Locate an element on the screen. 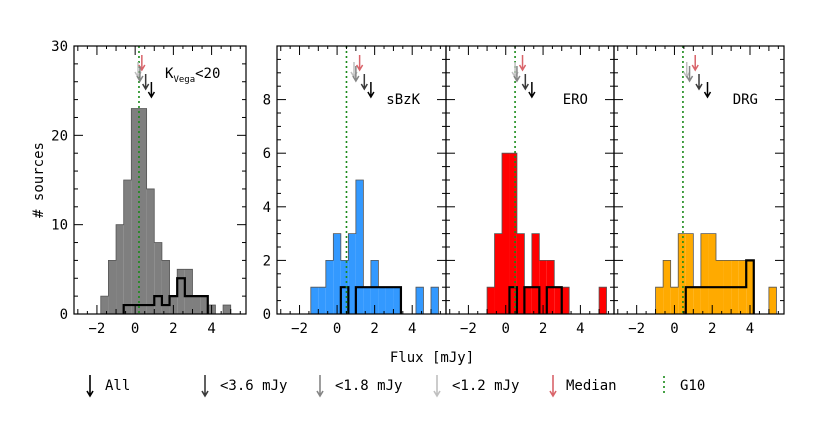 Image resolution: width=822 pixels, height=421 pixels. panel-title-rest: <20 is located at coordinates (207, 74).